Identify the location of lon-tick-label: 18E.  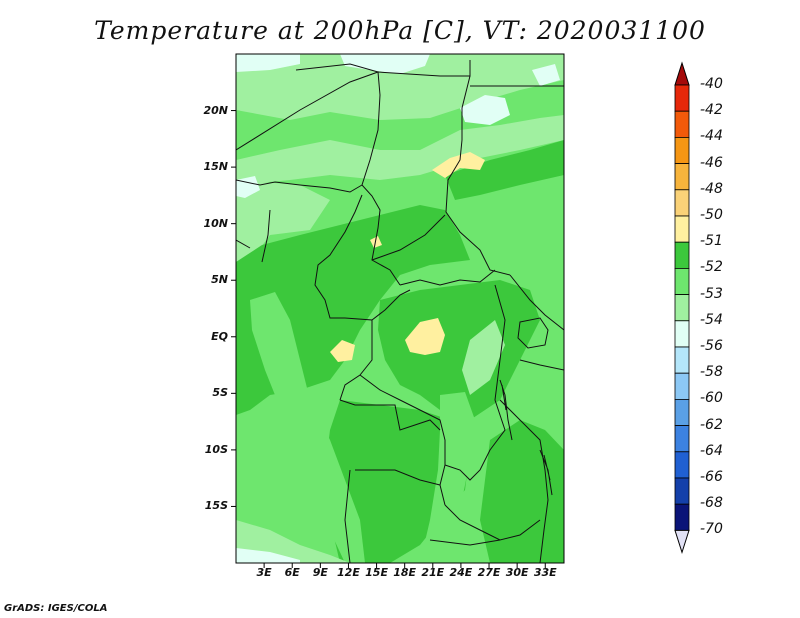
(405, 572).